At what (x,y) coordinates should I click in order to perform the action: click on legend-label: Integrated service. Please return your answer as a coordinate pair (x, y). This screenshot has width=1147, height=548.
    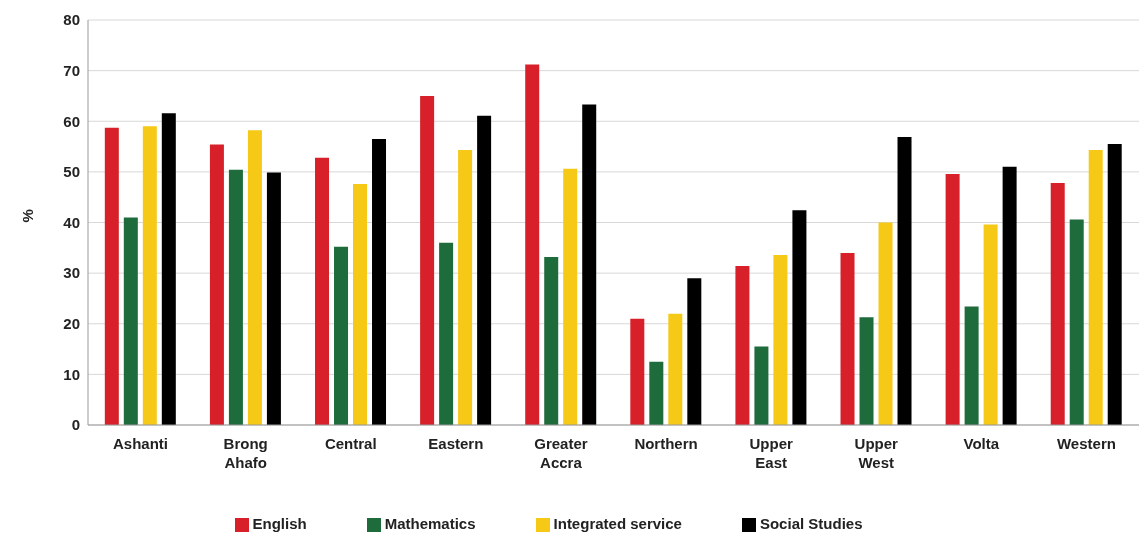
    Looking at the image, I should click on (617, 523).